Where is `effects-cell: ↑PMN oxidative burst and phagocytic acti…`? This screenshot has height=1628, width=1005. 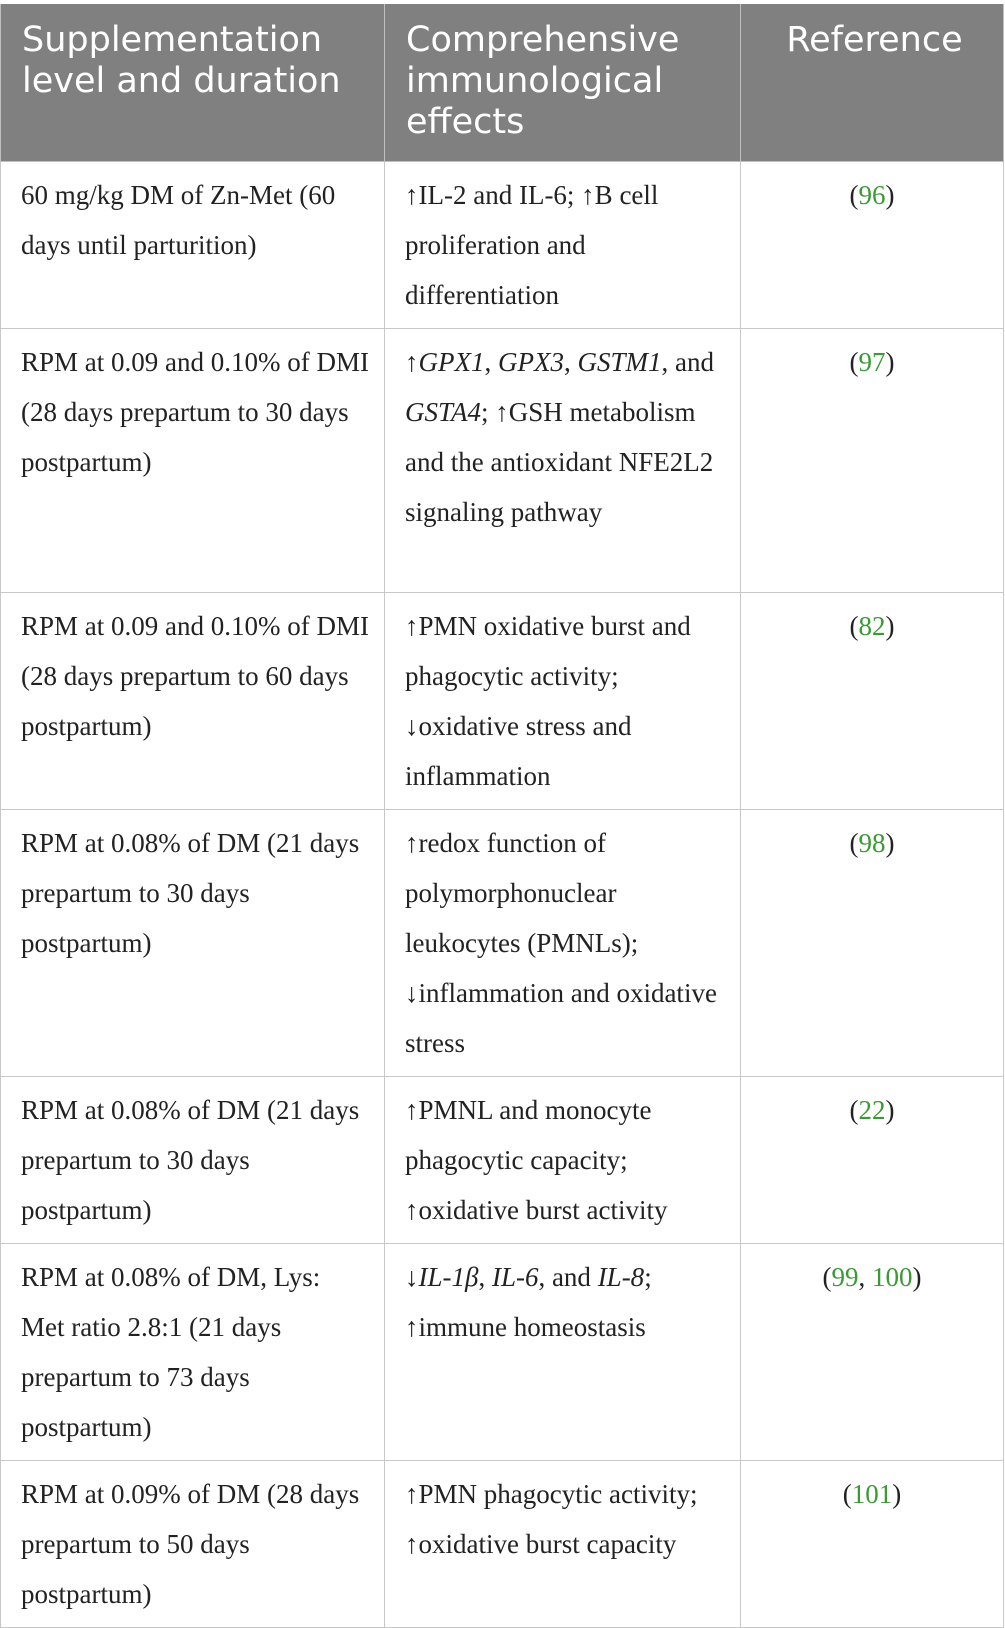 effects-cell: ↑PMN oxidative burst and phagocytic acti… is located at coordinates (562, 701).